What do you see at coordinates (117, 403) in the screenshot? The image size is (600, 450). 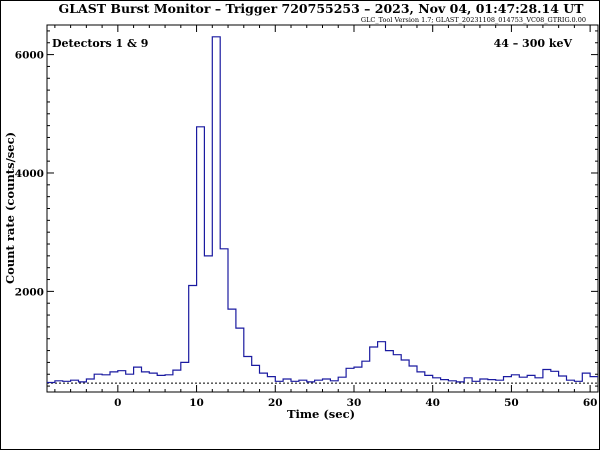 I see `x-tick-label: 0` at bounding box center [117, 403].